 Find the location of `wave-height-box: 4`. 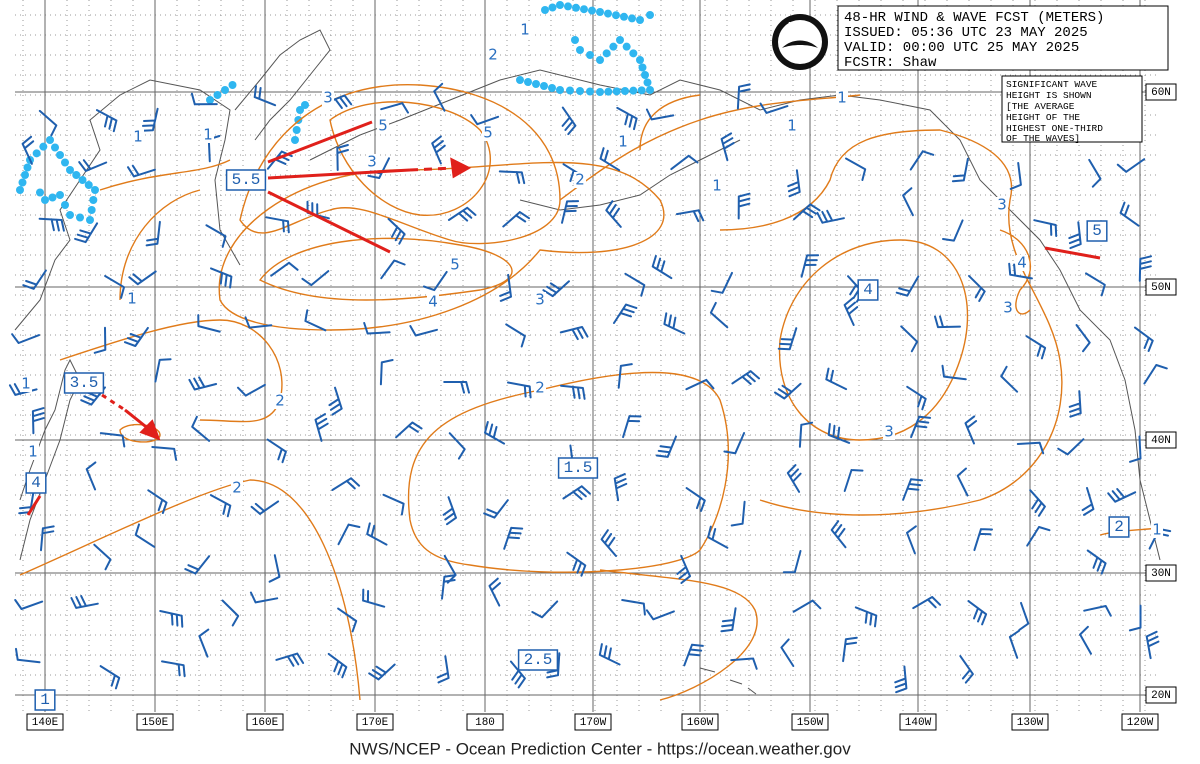

wave-height-box: 4 is located at coordinates (36, 483).